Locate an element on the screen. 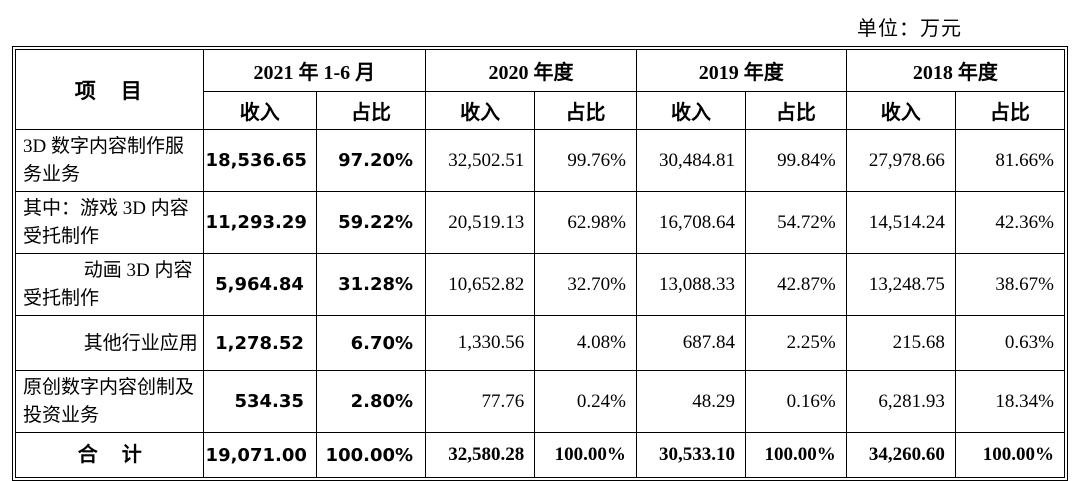  share-2018-cell: 0.63% is located at coordinates (1010, 343).